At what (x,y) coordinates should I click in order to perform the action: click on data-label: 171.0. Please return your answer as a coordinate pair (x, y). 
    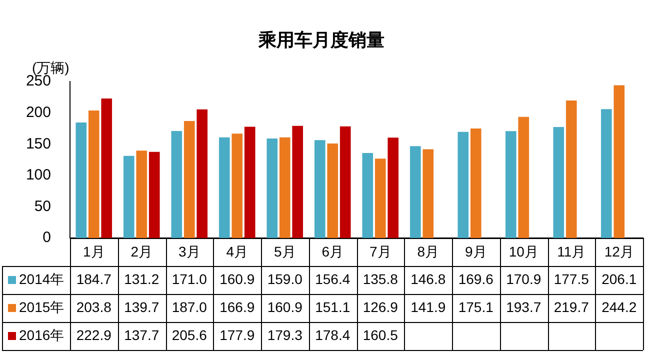
    Looking at the image, I should click on (190, 278).